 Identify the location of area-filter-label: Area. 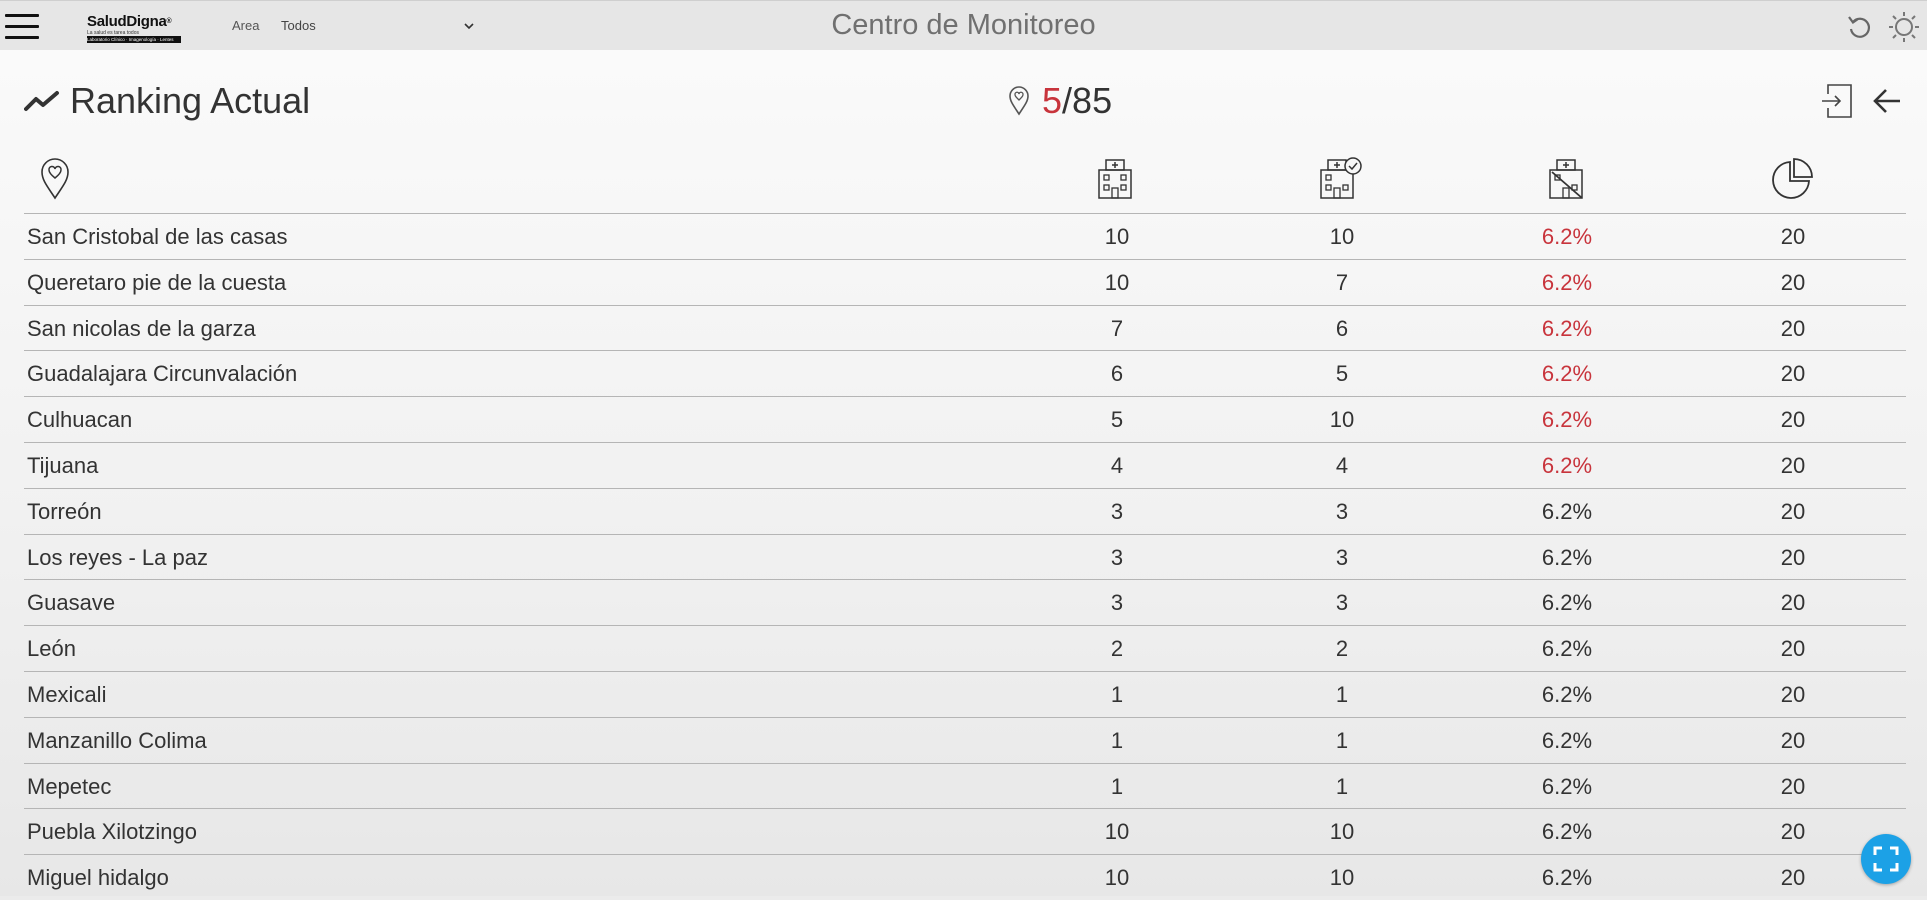
(246, 25).